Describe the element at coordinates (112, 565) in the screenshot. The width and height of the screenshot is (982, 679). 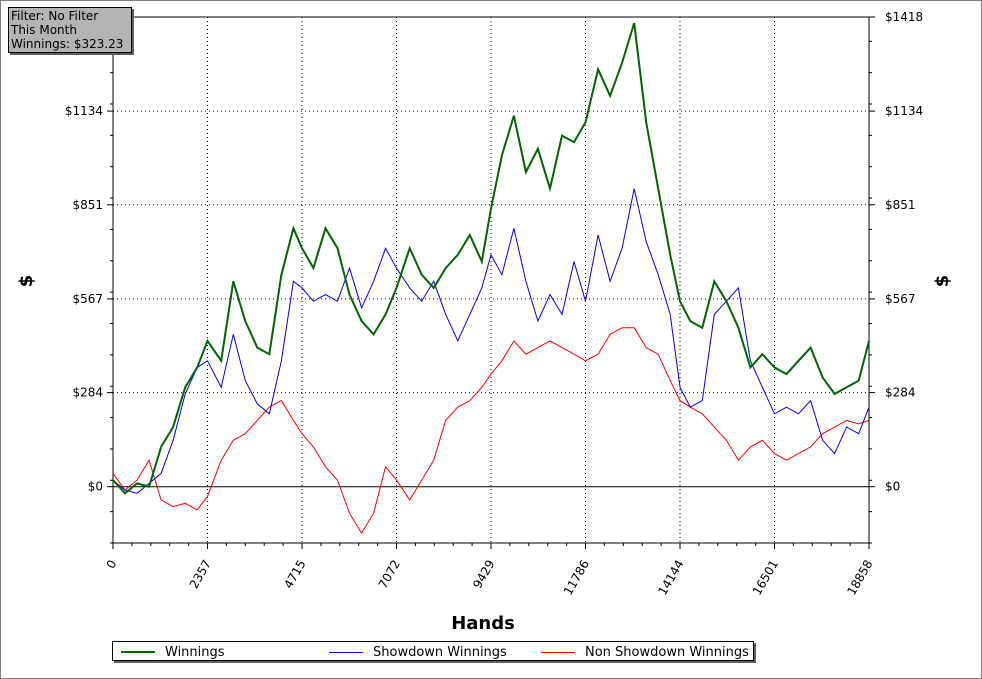
I see `x-tick-label: 0` at that location.